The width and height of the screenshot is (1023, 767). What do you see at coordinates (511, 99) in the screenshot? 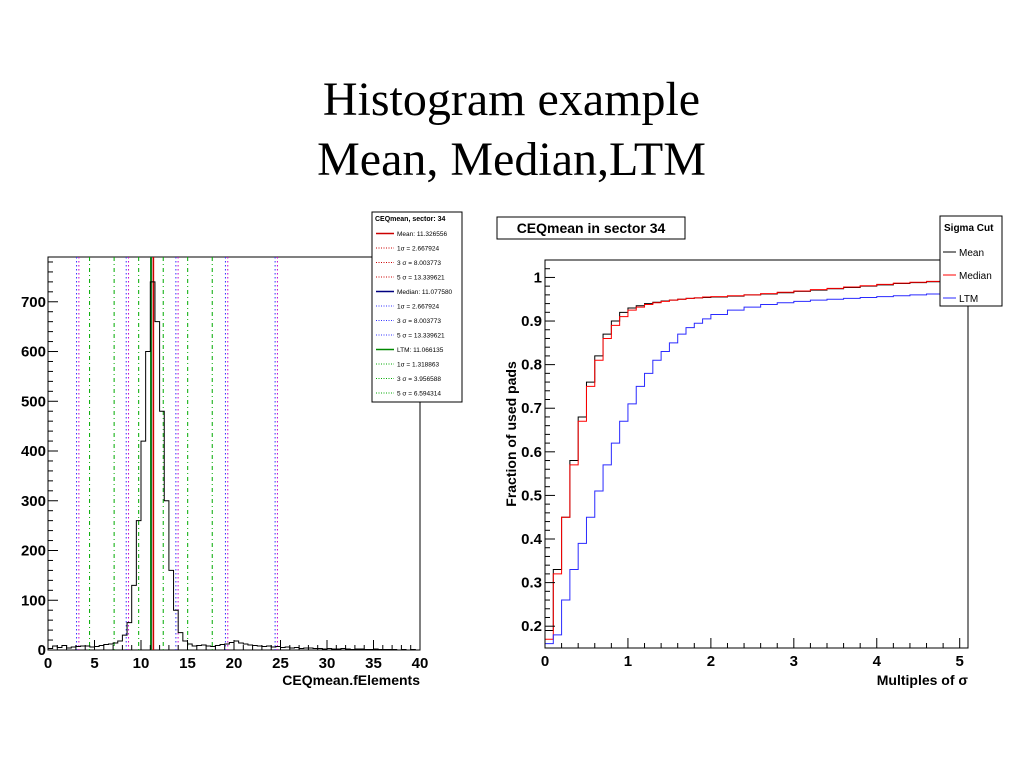
I see `slide-title-line1: Histogram example` at bounding box center [511, 99].